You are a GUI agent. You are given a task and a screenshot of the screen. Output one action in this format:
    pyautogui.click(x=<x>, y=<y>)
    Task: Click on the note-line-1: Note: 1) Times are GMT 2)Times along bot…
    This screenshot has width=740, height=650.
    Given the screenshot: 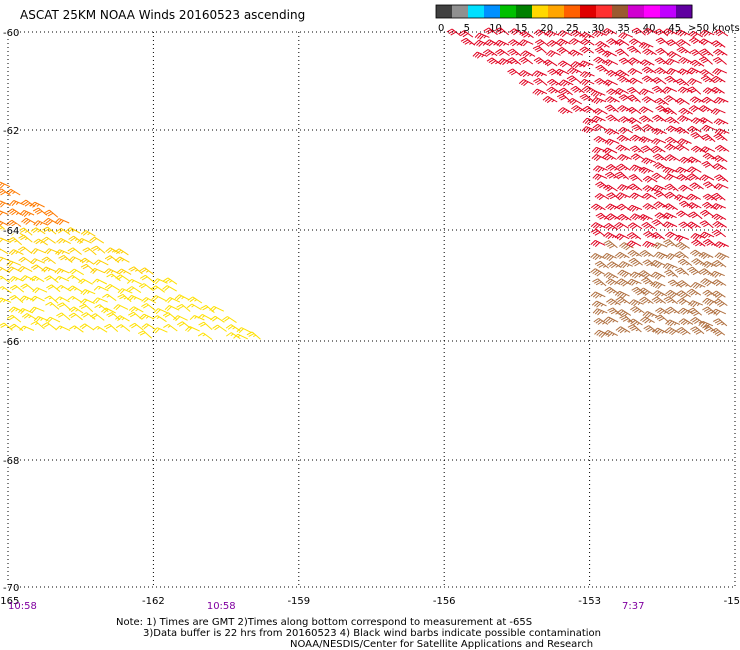 What is the action you would take?
    pyautogui.click(x=324, y=622)
    